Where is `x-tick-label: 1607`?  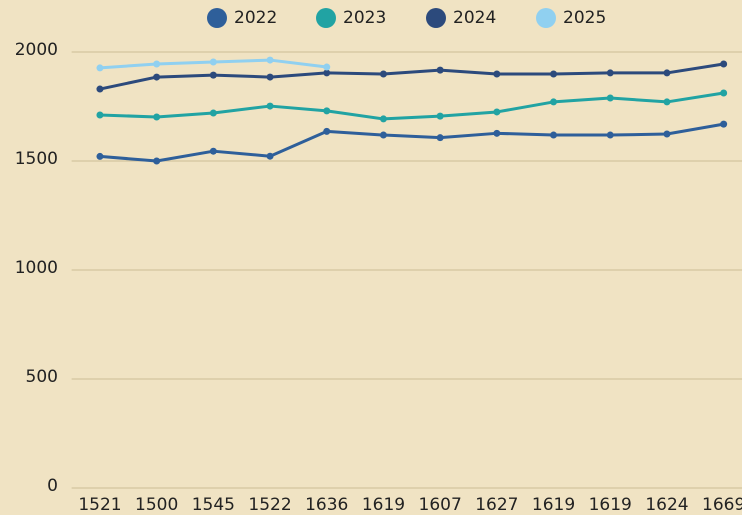 x-tick-label: 1607 is located at coordinates (440, 505).